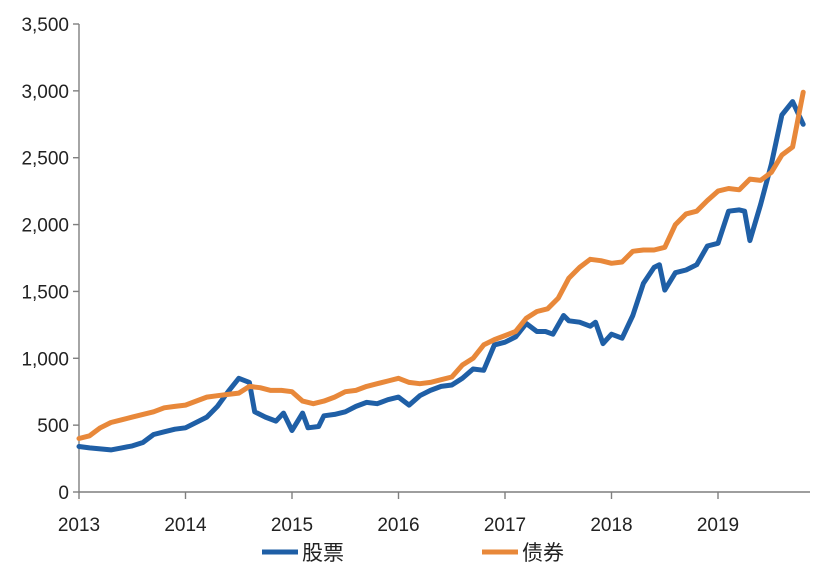 This screenshot has width=828, height=572. I want to click on legend: 股票 债券, so click(413, 553).